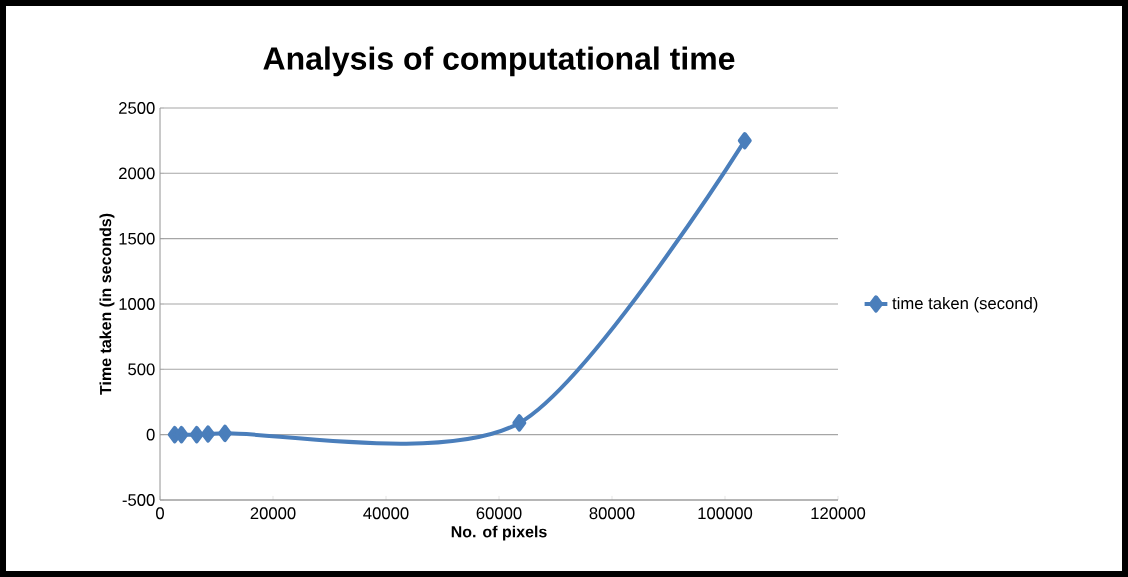 Image resolution: width=1128 pixels, height=577 pixels. I want to click on x-tick-label: 120000, so click(838, 513).